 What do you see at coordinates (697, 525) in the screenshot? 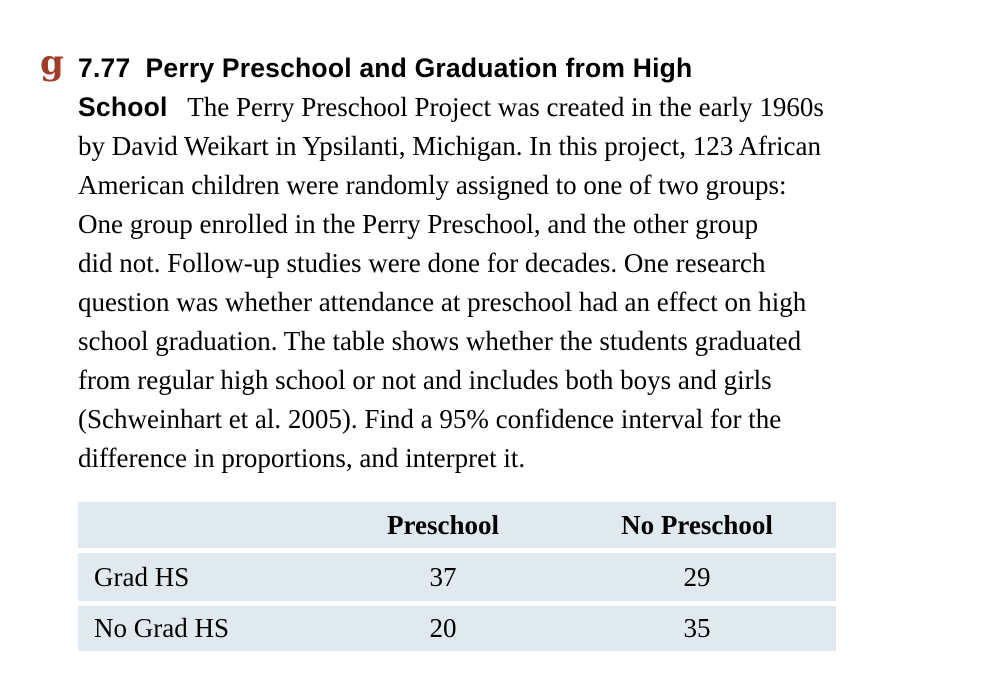
I see `col-header-no-preschool: No Preschool` at bounding box center [697, 525].